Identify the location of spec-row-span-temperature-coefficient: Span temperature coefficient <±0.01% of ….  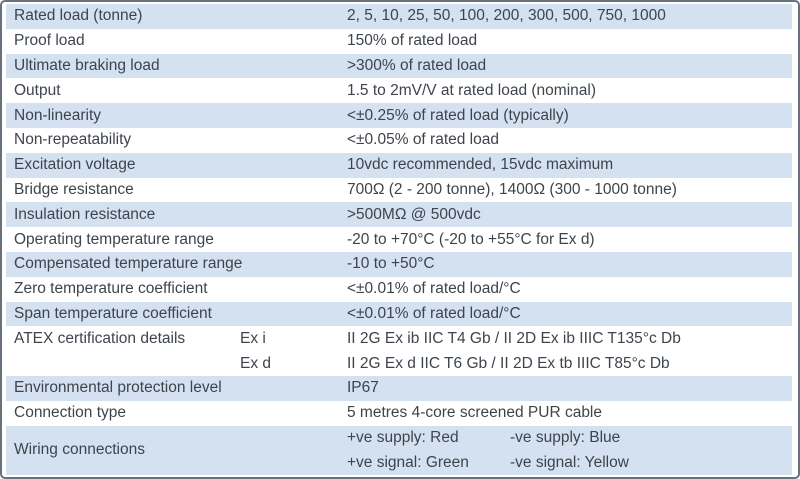
(399, 314).